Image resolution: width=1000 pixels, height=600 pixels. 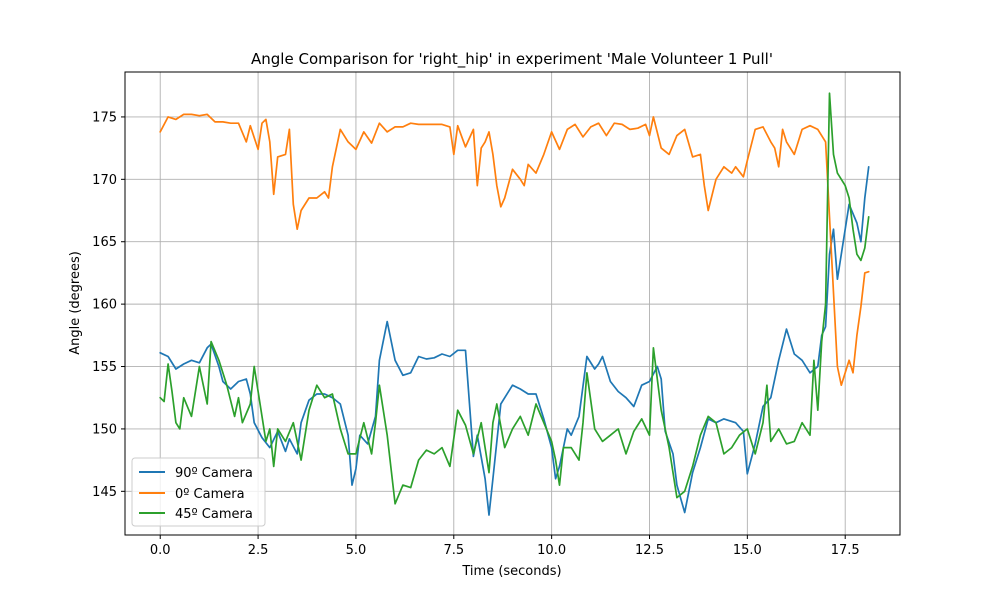 What do you see at coordinates (747, 550) in the screenshot?
I see `x-tick-label: 15.0` at bounding box center [747, 550].